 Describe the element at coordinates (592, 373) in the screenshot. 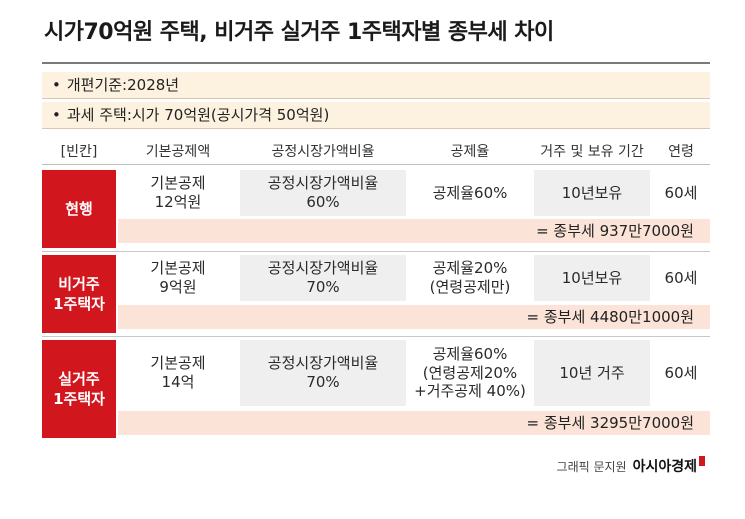

I see `cell-period: 10년 거주` at that location.